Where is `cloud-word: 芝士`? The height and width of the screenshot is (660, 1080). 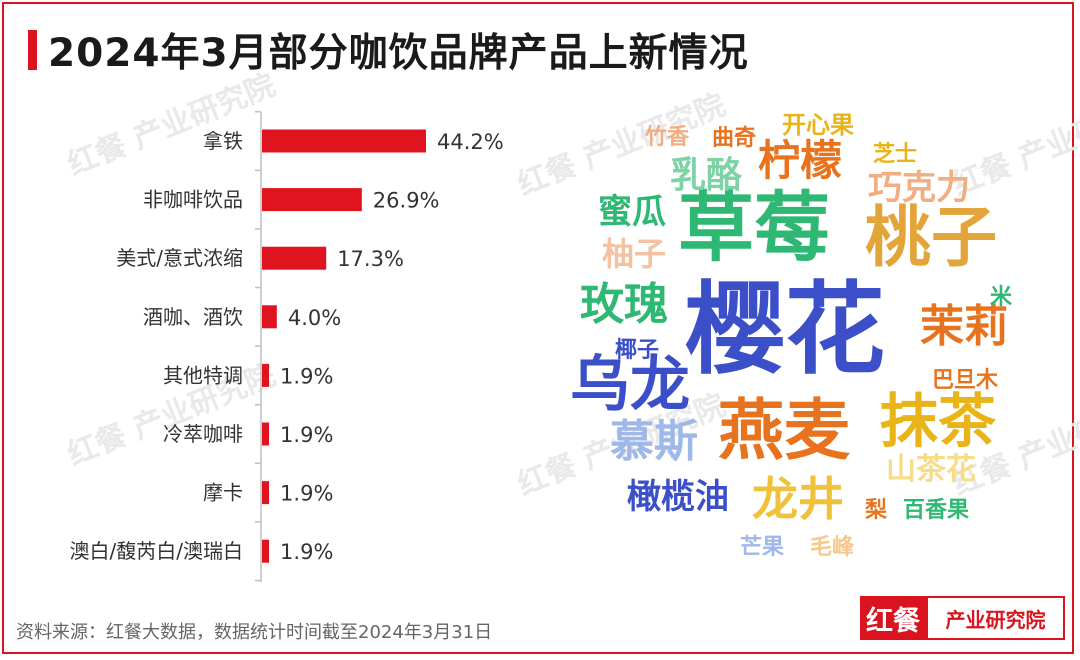
cloud-word: 芝士 is located at coordinates (895, 154).